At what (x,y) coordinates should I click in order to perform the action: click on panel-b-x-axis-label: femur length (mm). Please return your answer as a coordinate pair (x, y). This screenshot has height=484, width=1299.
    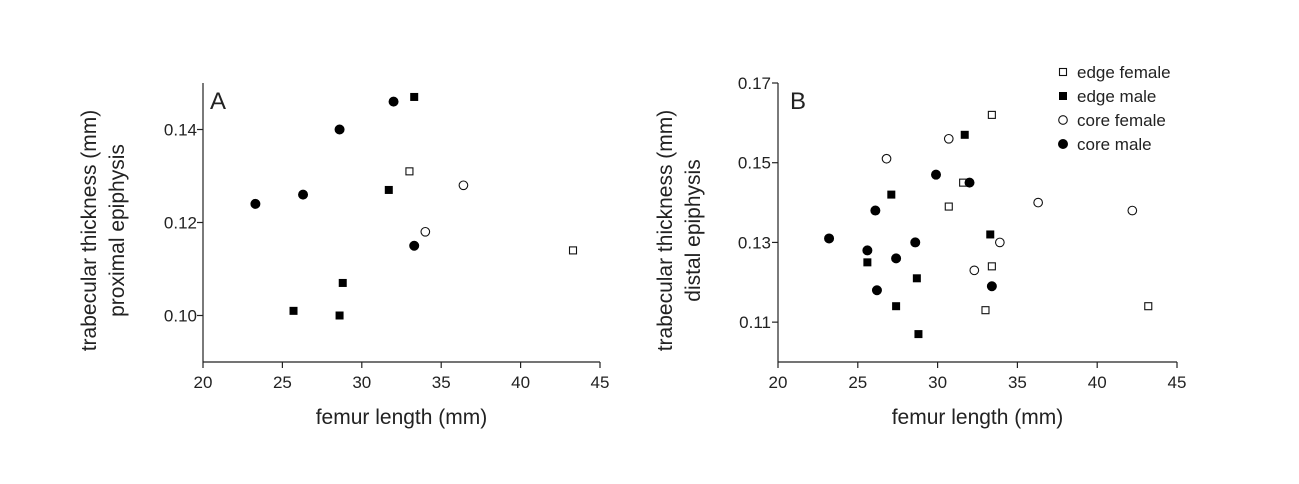
    Looking at the image, I should click on (978, 417).